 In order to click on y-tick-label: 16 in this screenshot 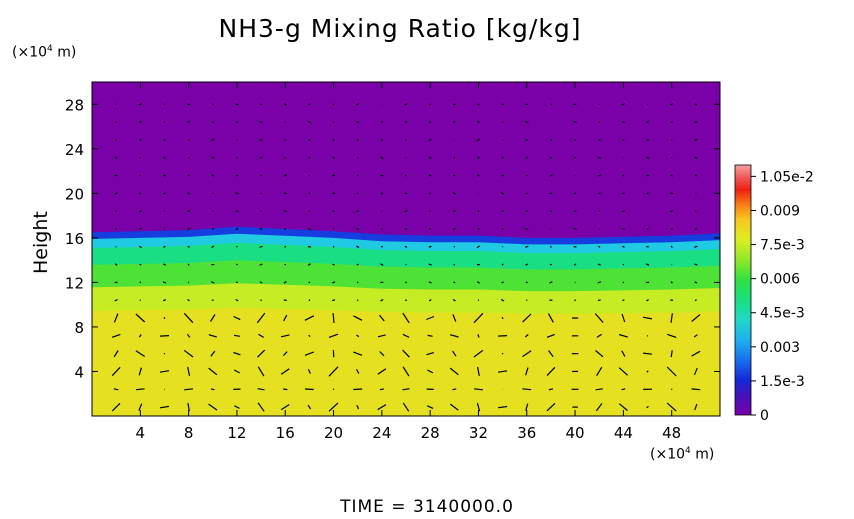, I will do `click(74, 239)`.